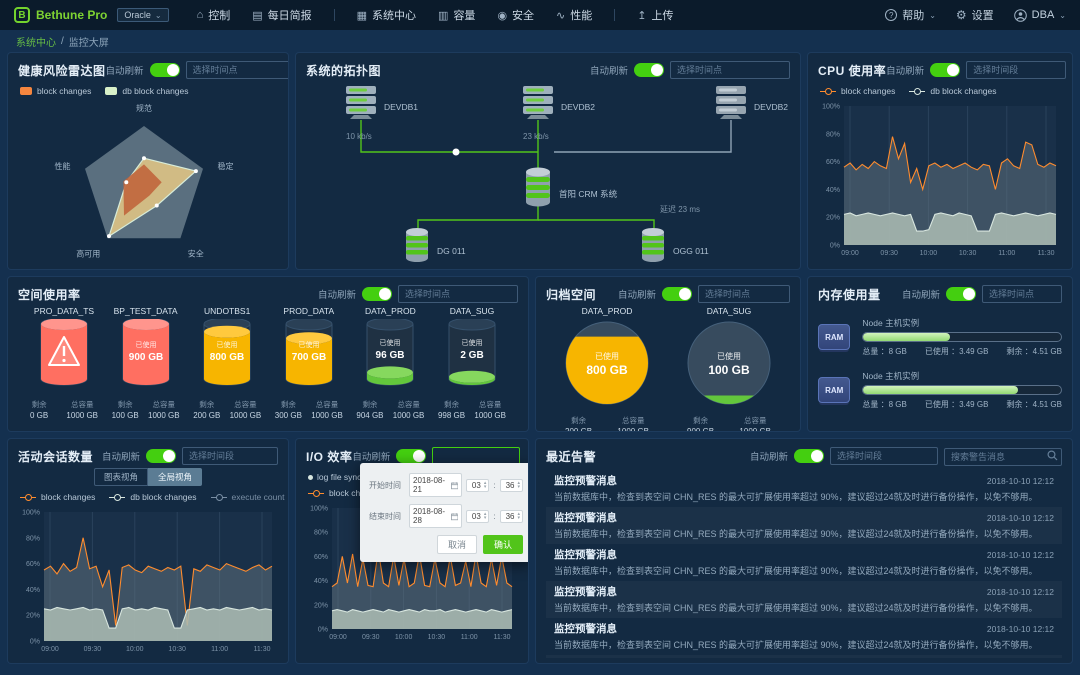 This screenshot has width=1080, height=675. I want to click on memory-used: 已使用 ：3.49 GB, so click(956, 351).